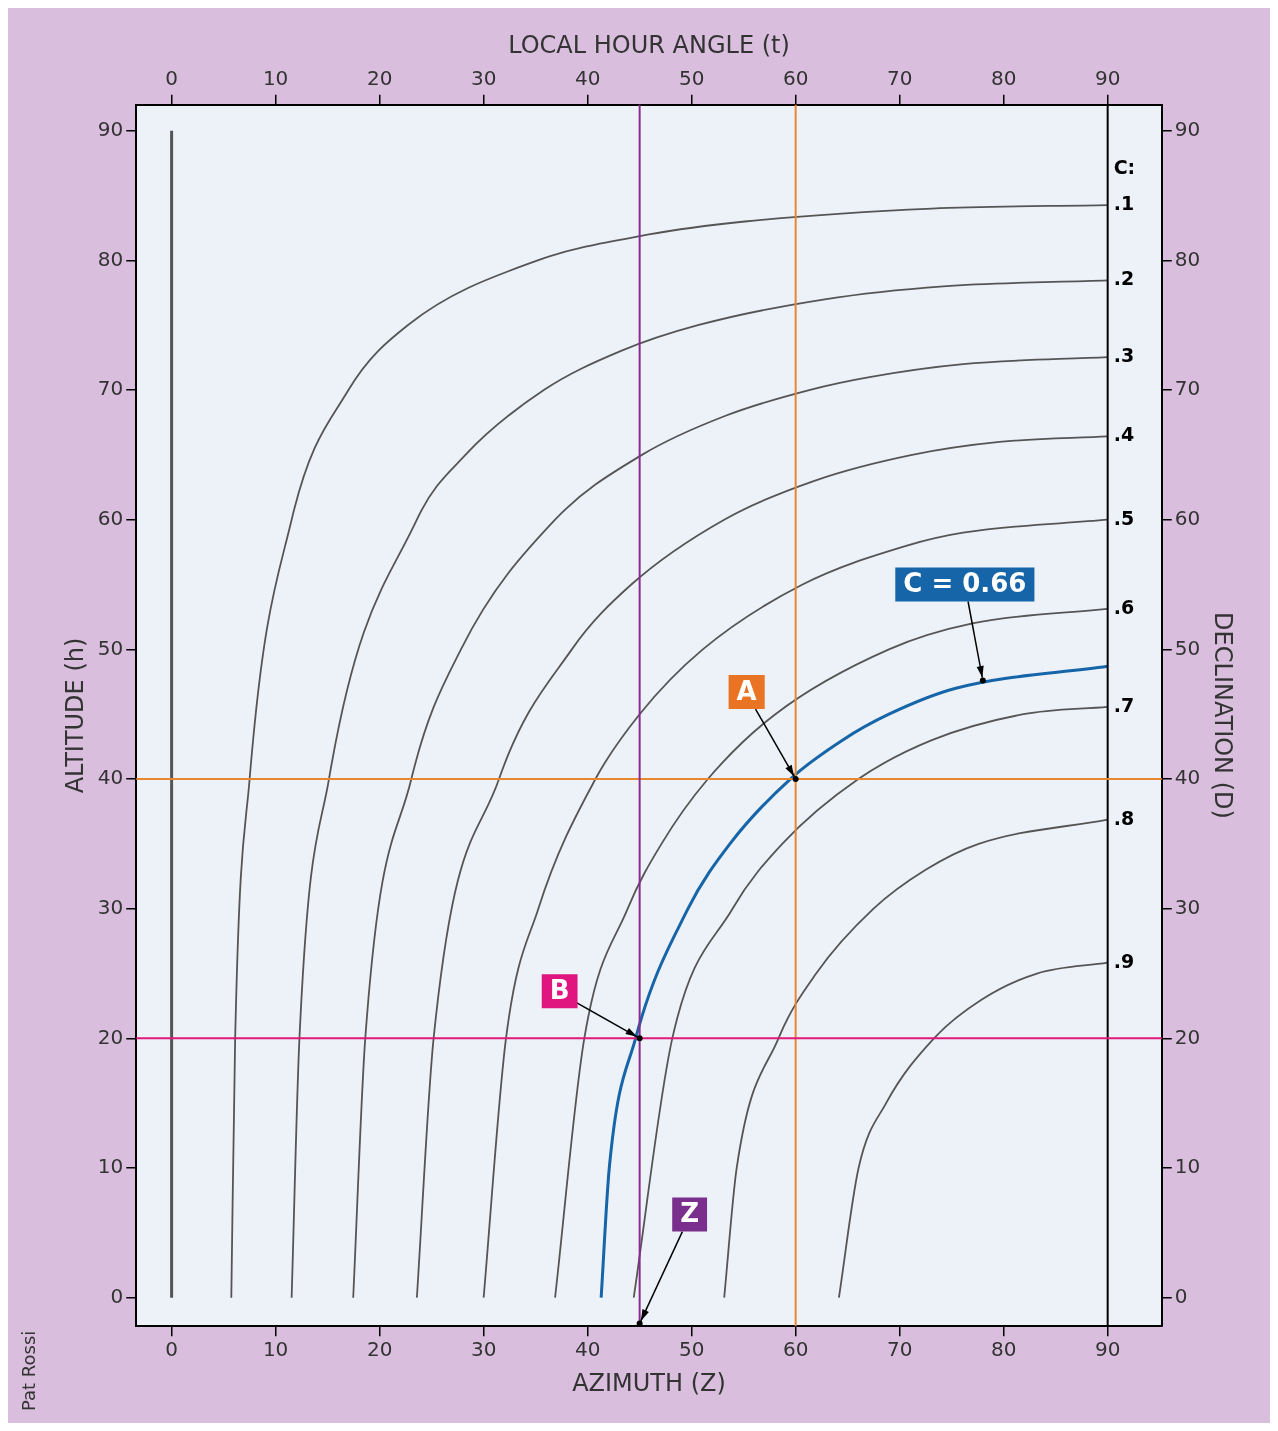 This screenshot has height=1431, width=1278. Describe the element at coordinates (649, 44) in the screenshot. I see `x2-axis-title: LOCAL HOUR ANGLE (t)` at that location.